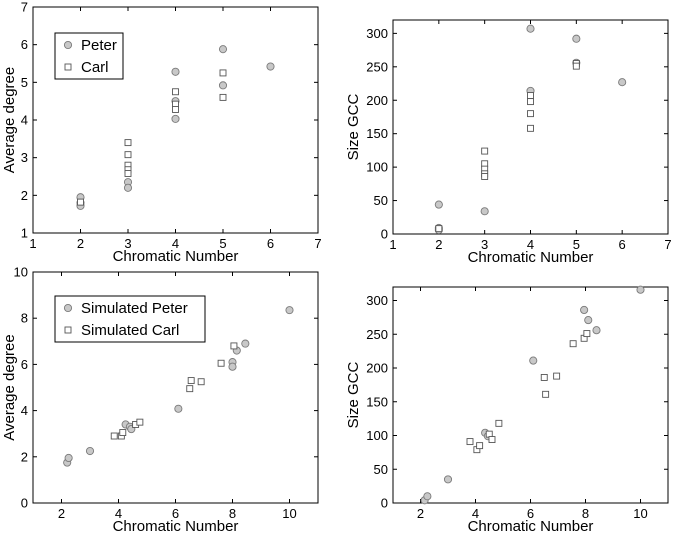  I want to click on legend-label: Simulated Peter, so click(134, 308).